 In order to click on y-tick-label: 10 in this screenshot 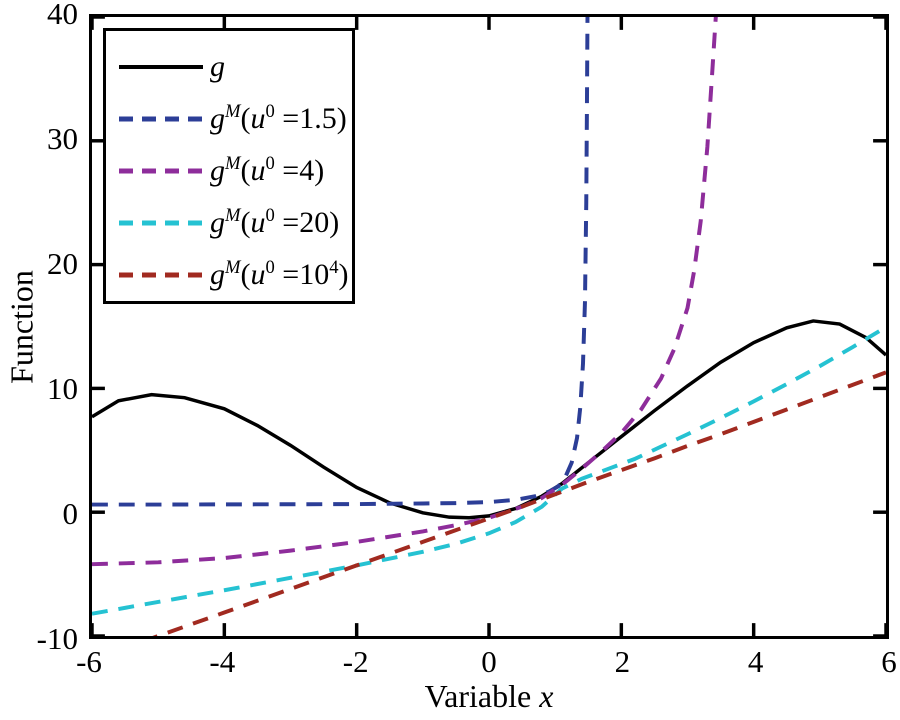, I will do `click(62, 388)`.